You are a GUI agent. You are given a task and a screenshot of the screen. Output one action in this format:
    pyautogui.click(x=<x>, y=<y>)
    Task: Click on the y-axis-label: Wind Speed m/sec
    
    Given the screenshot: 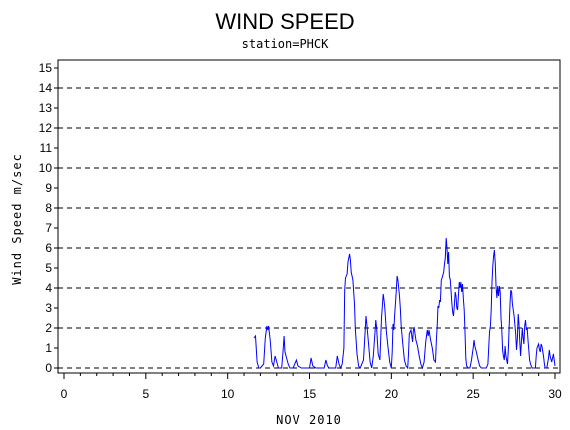 What is the action you would take?
    pyautogui.click(x=17, y=219)
    